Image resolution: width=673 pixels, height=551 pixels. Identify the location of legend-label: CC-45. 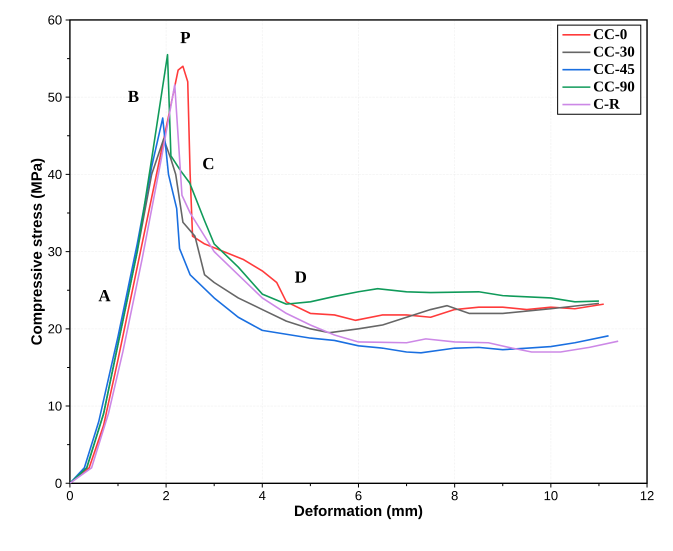
(614, 69).